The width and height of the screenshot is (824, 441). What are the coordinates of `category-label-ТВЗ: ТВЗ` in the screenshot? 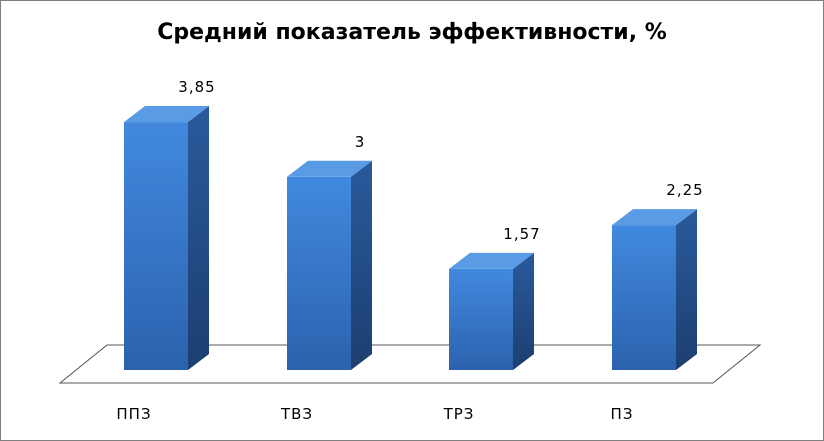 It's located at (296, 414).